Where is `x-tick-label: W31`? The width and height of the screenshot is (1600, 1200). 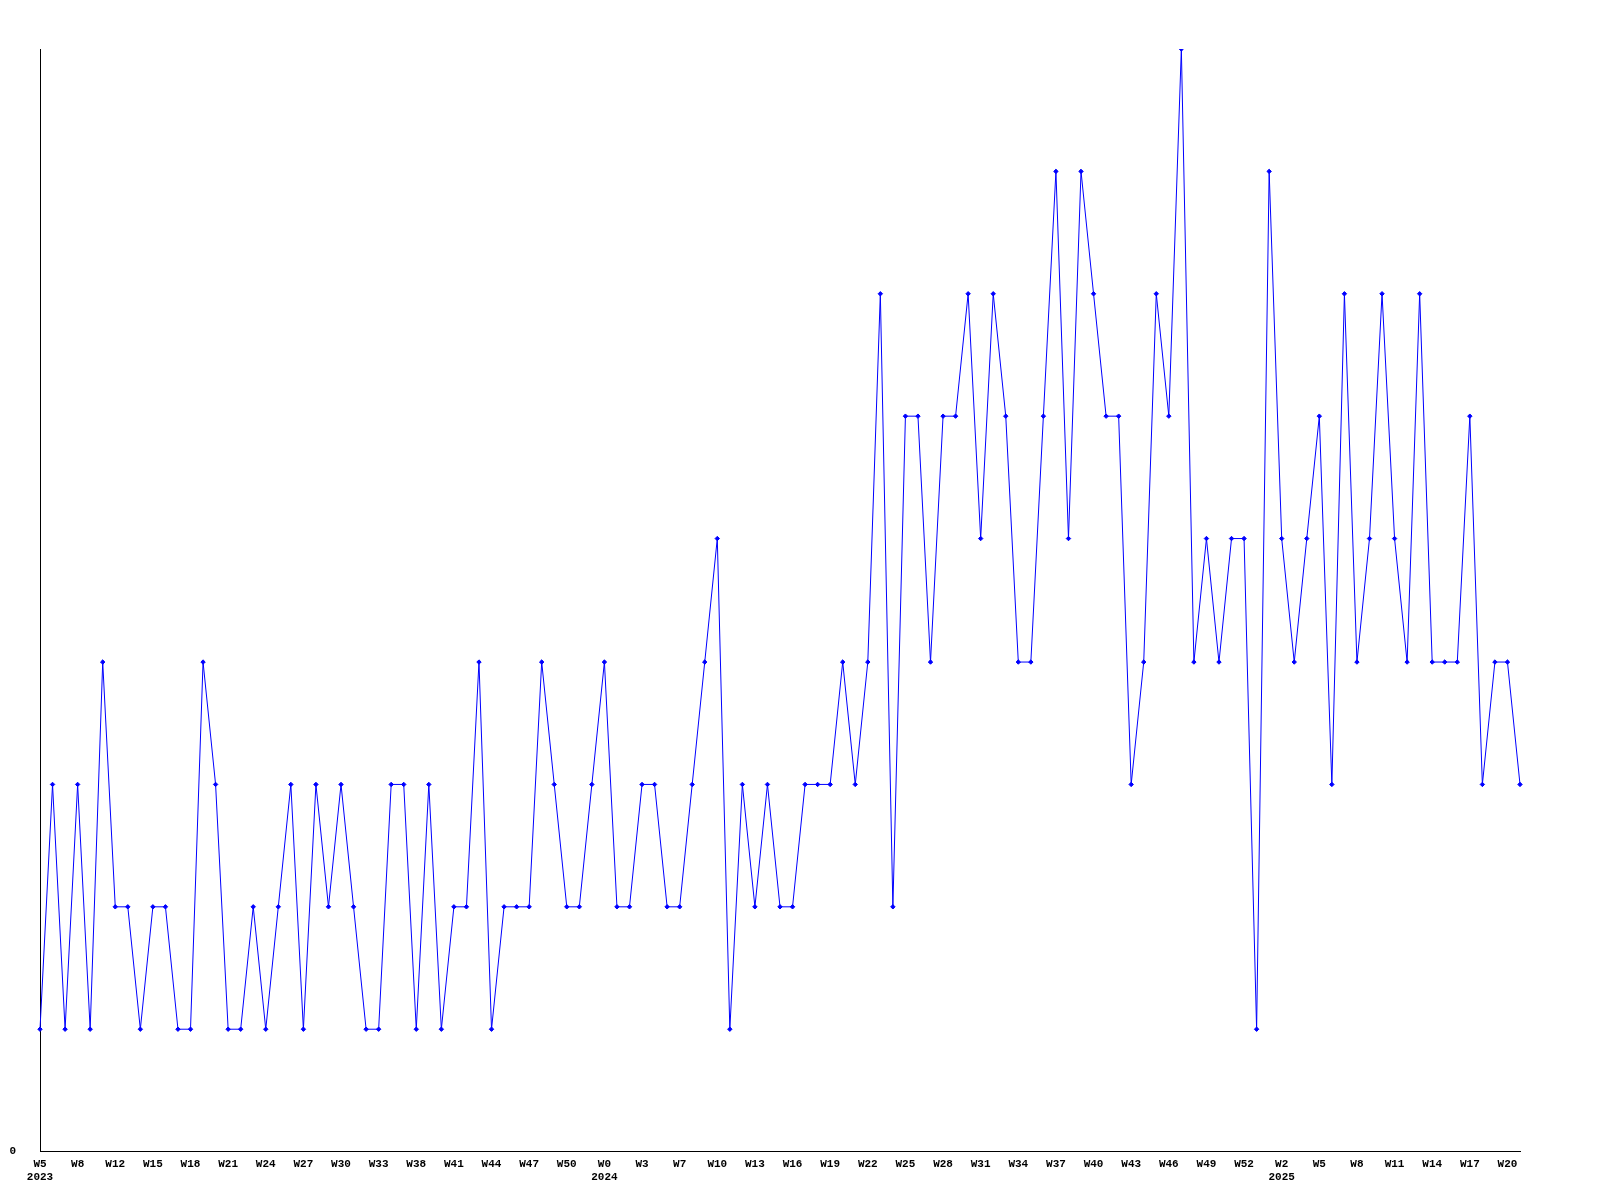
x-tick-label: W31 is located at coordinates (980, 1163).